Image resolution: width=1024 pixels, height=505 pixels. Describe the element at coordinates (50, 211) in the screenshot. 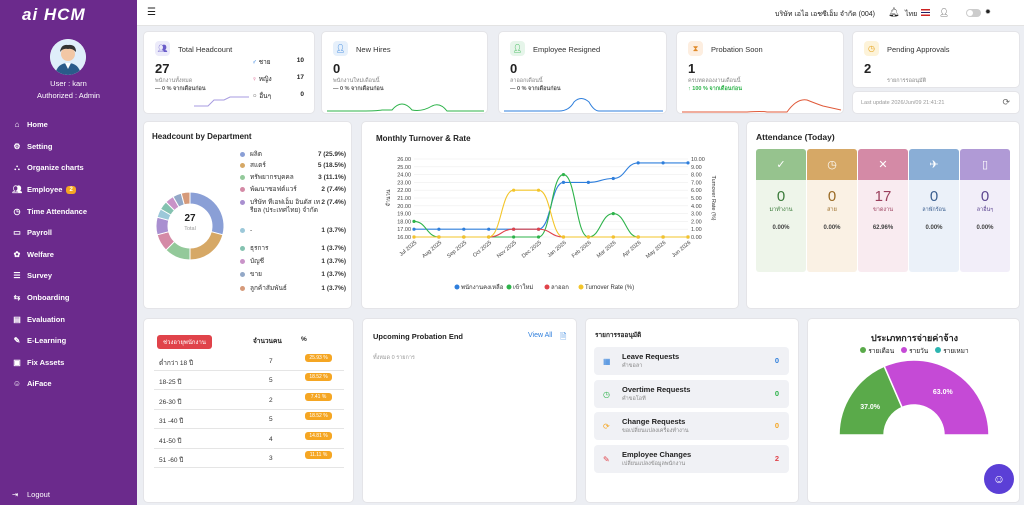

I see `sidebar-item-time-attendance: ◷ Time Attendance` at that location.